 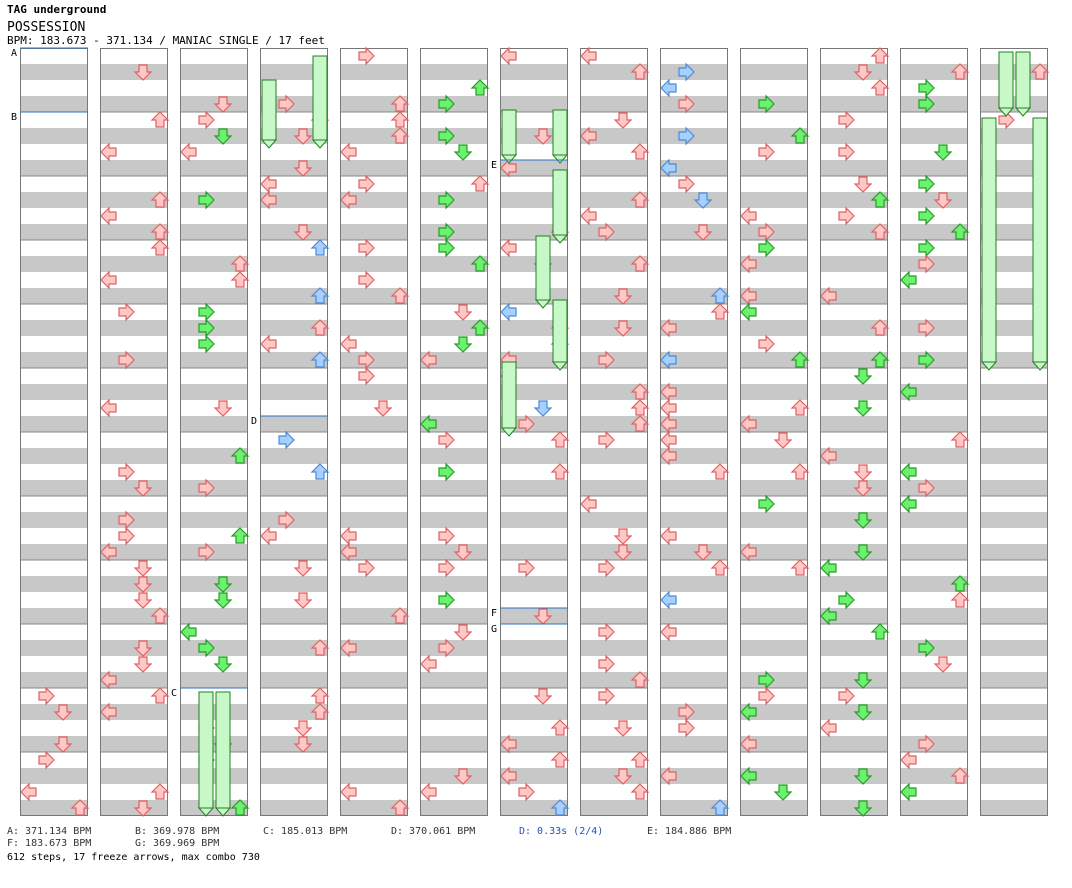 What do you see at coordinates (294, 432) in the screenshot?
I see `column-border` at bounding box center [294, 432].